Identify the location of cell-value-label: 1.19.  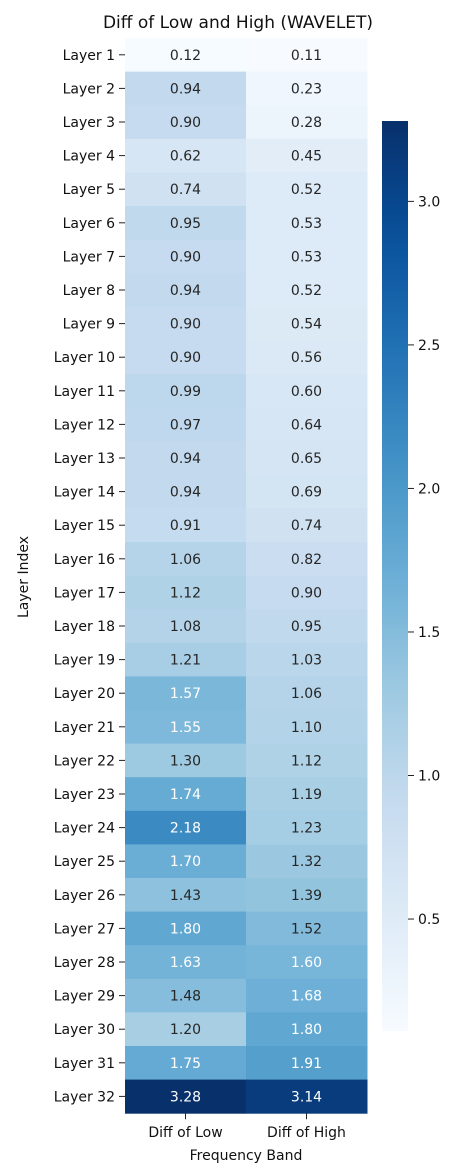
(306, 795).